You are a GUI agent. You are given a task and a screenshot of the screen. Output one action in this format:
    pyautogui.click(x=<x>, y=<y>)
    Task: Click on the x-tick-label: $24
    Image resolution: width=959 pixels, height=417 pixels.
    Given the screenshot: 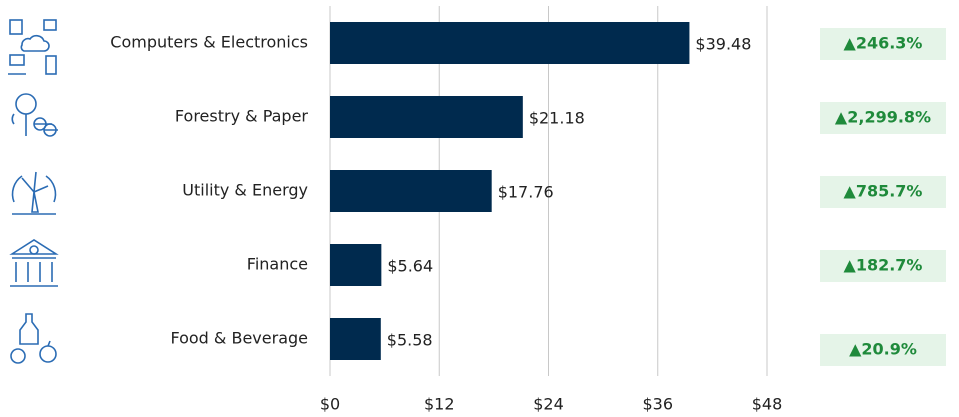 What is the action you would take?
    pyautogui.click(x=548, y=404)
    